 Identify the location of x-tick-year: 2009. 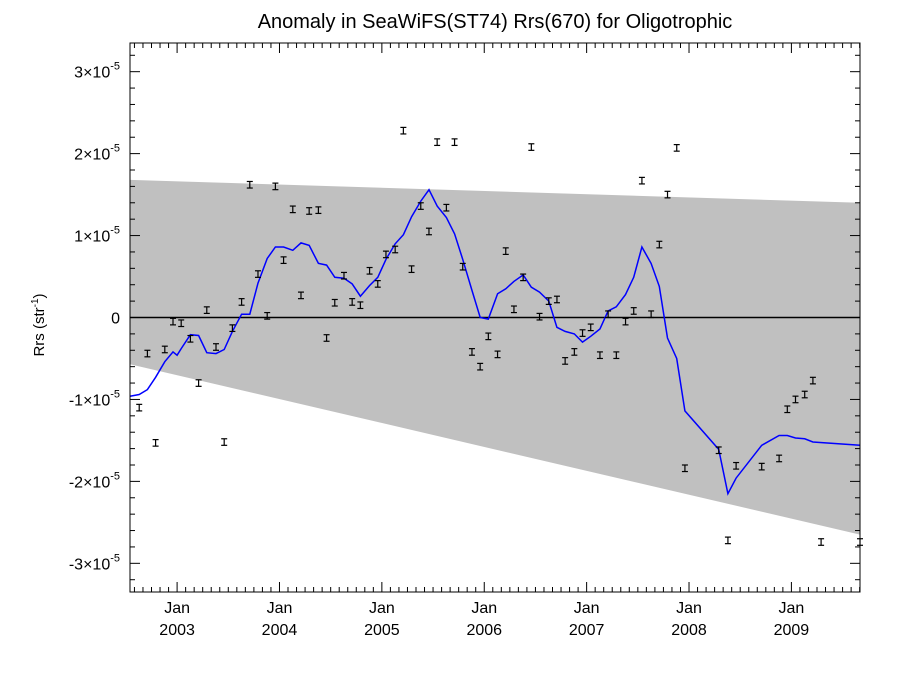
(792, 630).